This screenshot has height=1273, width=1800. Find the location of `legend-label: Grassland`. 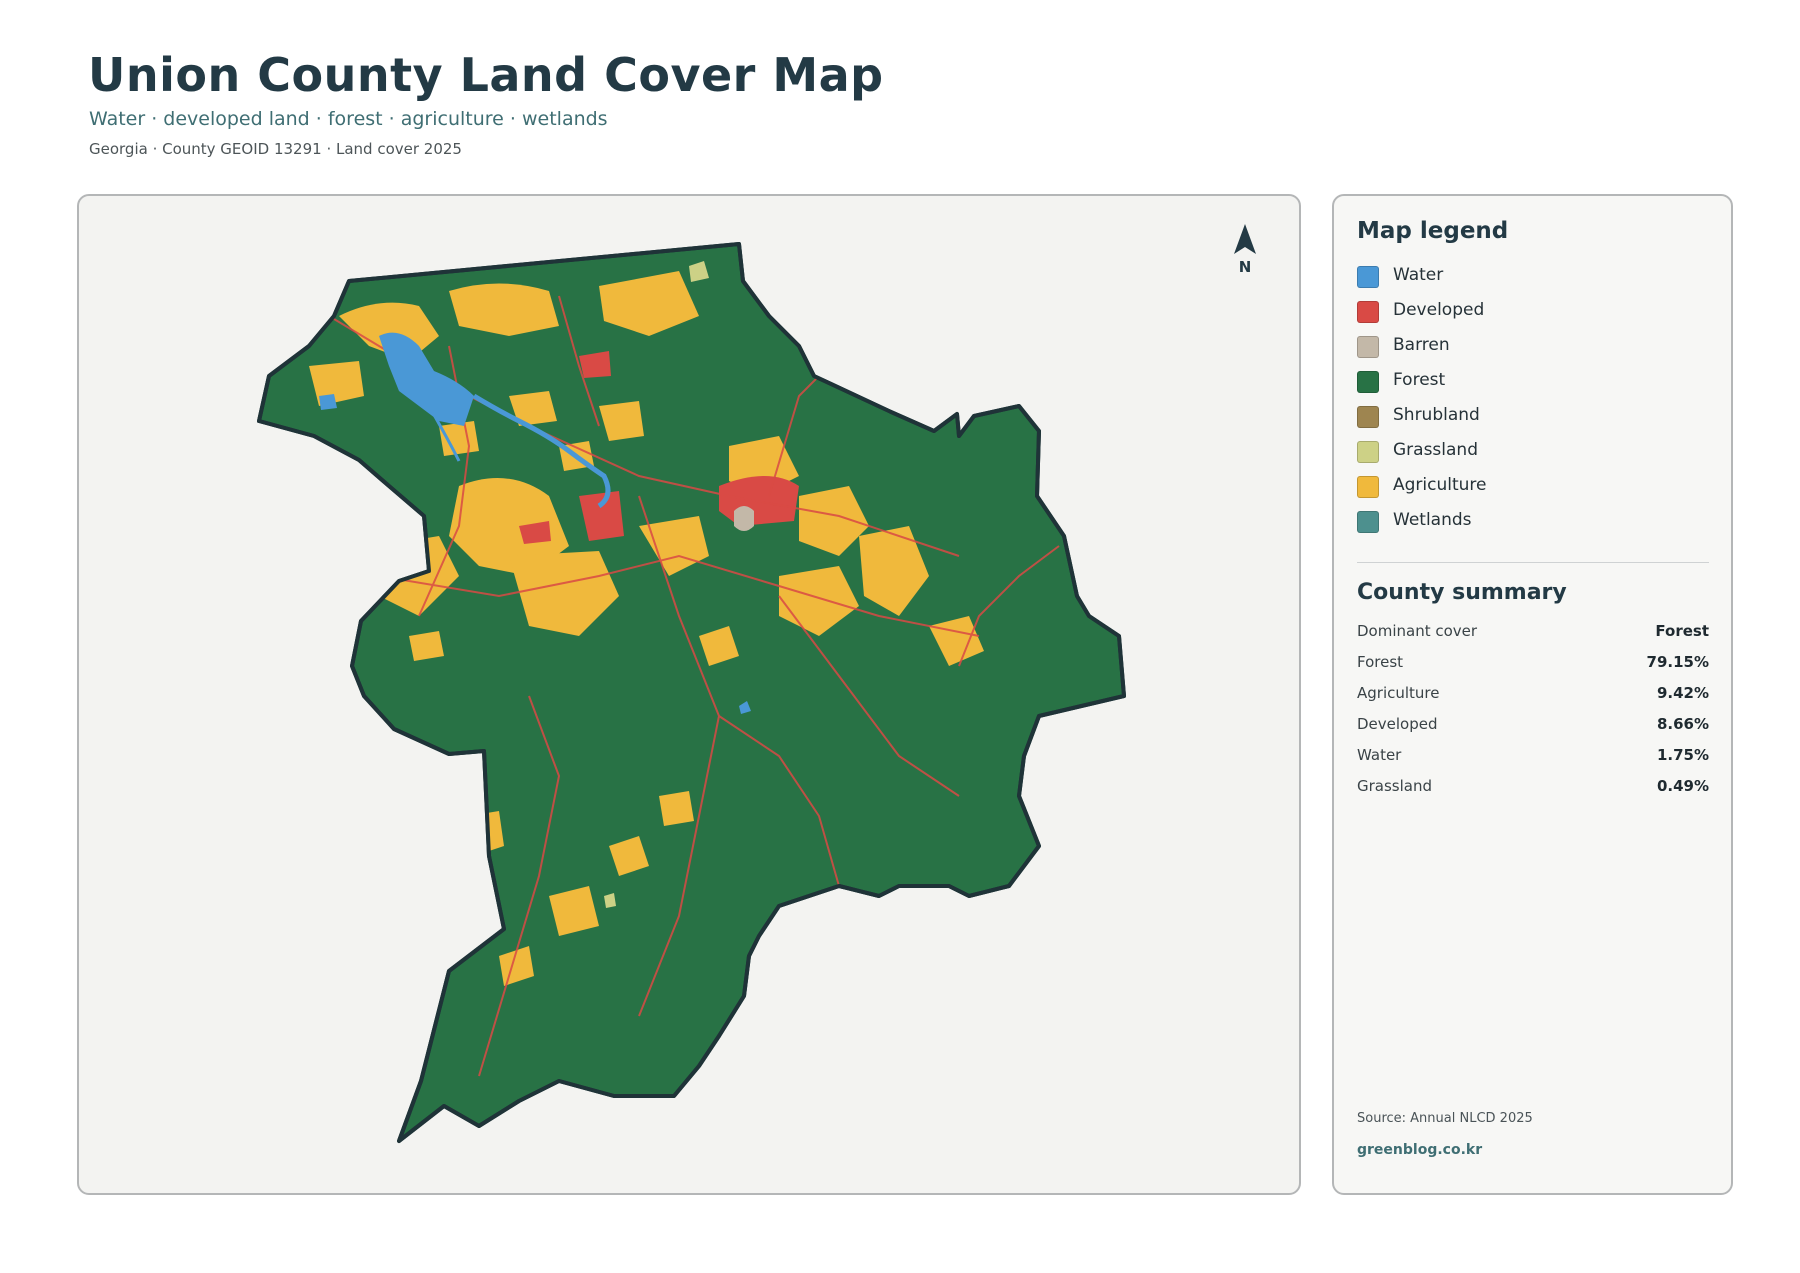

legend-label: Grassland is located at coordinates (1435, 450).